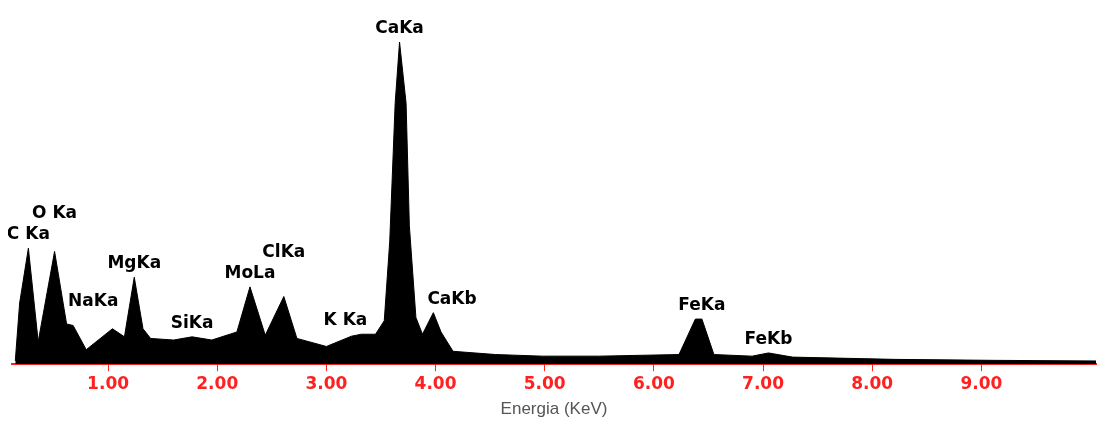  What do you see at coordinates (702, 304) in the screenshot?
I see `annotation: FeKa` at bounding box center [702, 304].